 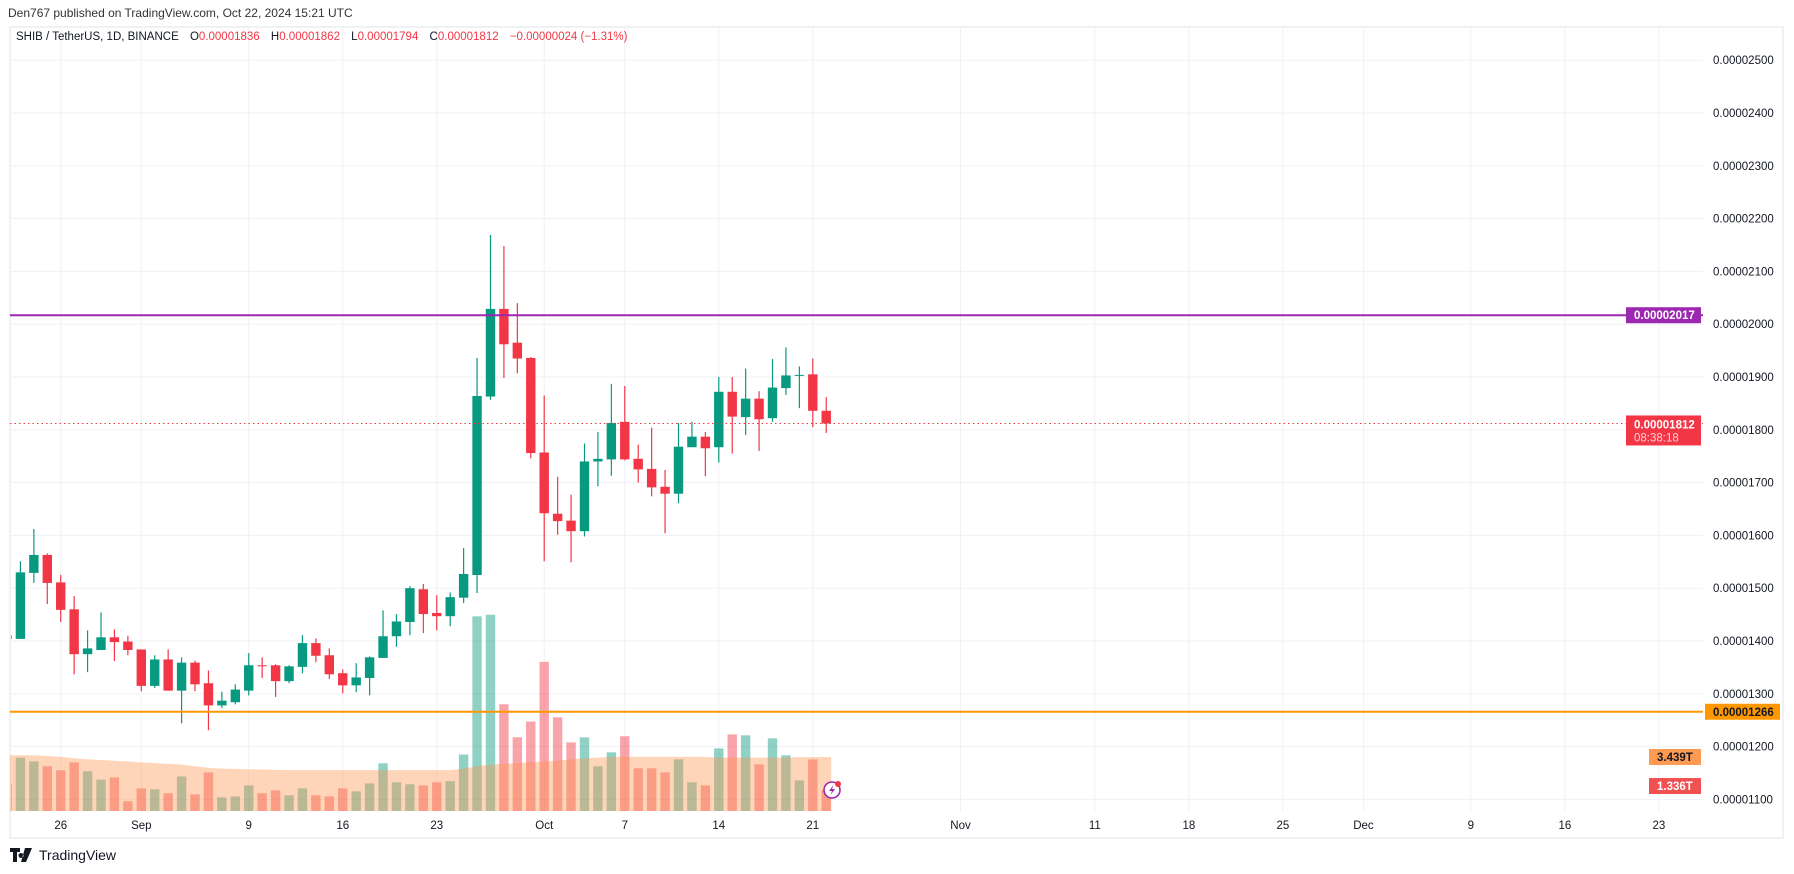 What do you see at coordinates (63, 855) in the screenshot?
I see `tradingview-logo: TradingView` at bounding box center [63, 855].